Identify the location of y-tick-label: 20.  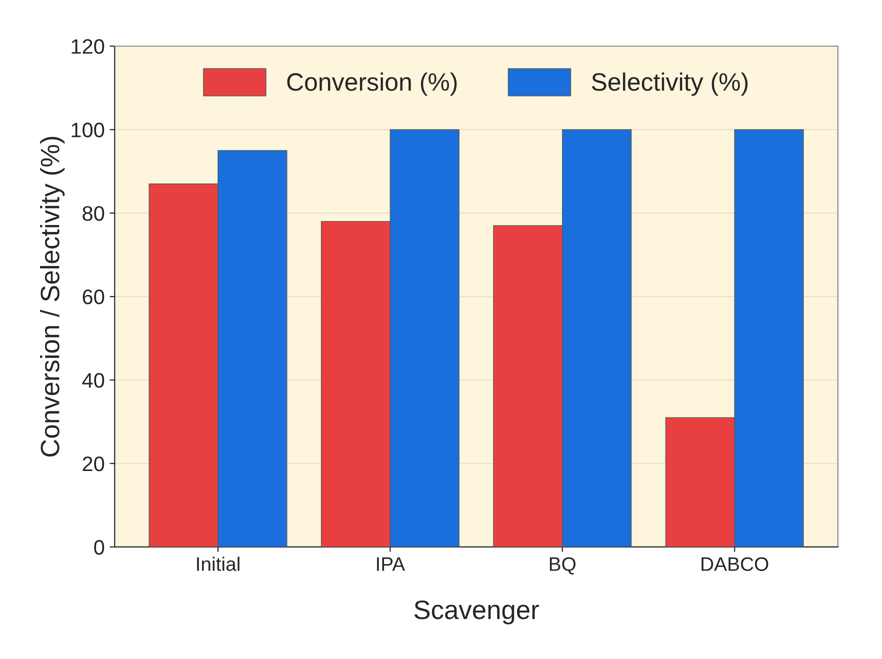
(93, 464).